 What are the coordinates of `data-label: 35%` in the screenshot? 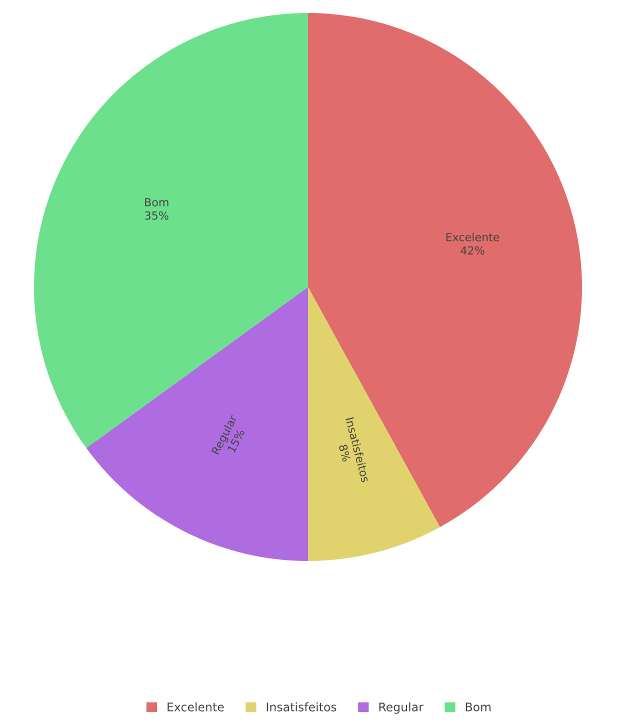 It's located at (156, 215).